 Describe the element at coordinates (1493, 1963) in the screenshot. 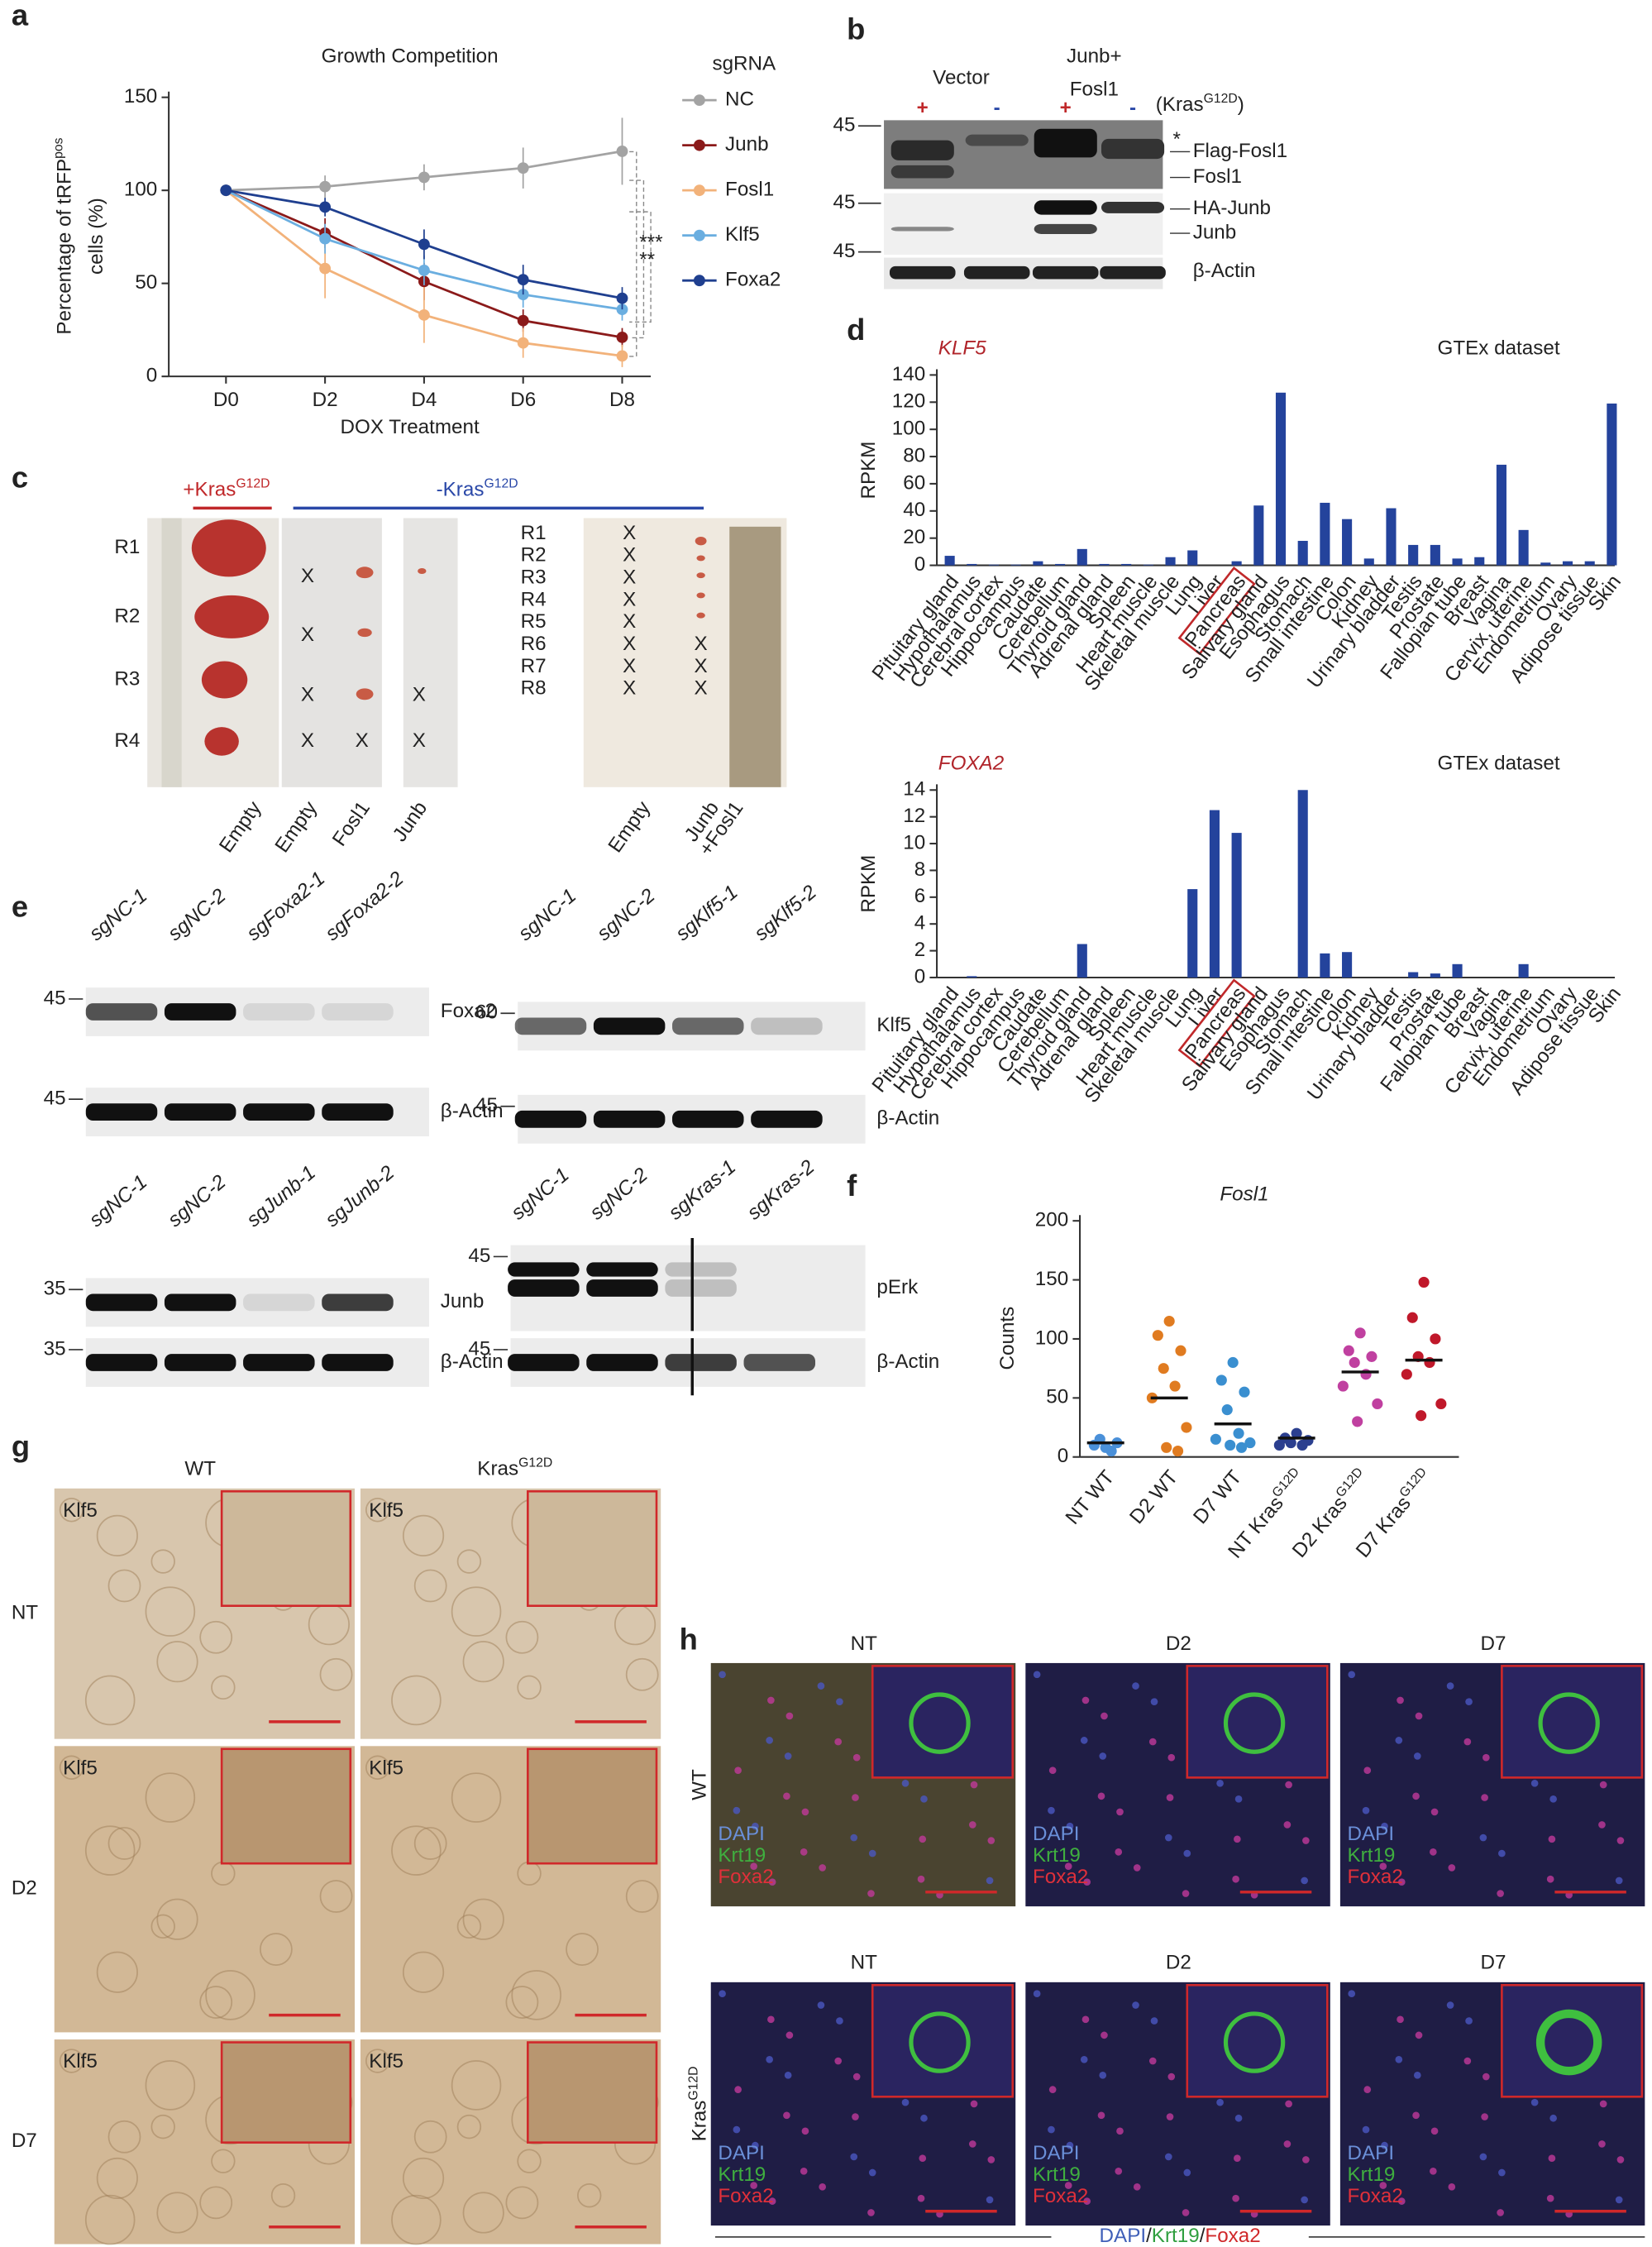

I see `column-label: D7` at that location.